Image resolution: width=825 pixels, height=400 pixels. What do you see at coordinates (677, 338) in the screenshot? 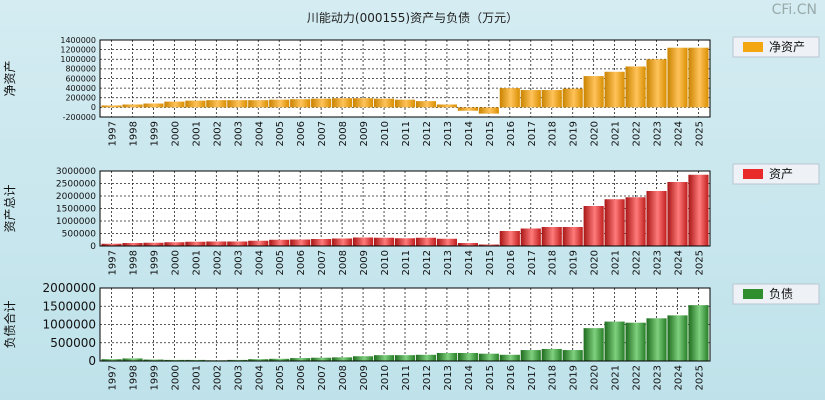
I see `bar-2024` at bounding box center [677, 338].